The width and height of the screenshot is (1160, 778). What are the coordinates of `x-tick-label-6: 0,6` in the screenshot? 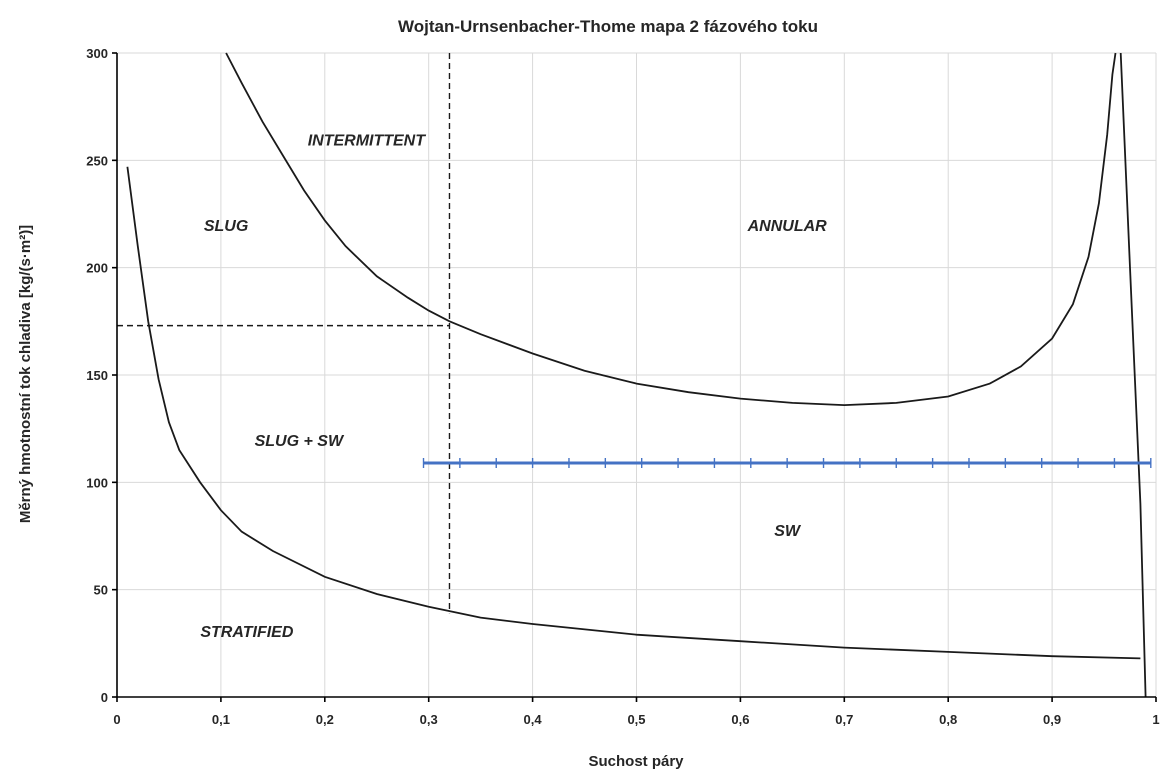 It's located at (740, 719).